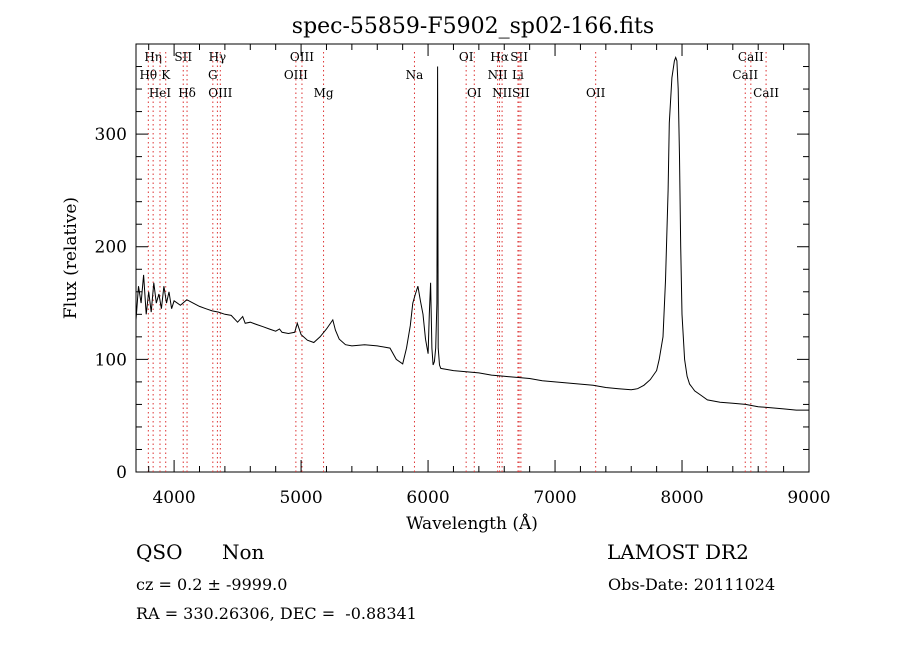  Describe the element at coordinates (554, 498) in the screenshot. I see `x-tick-label: 7000` at that location.